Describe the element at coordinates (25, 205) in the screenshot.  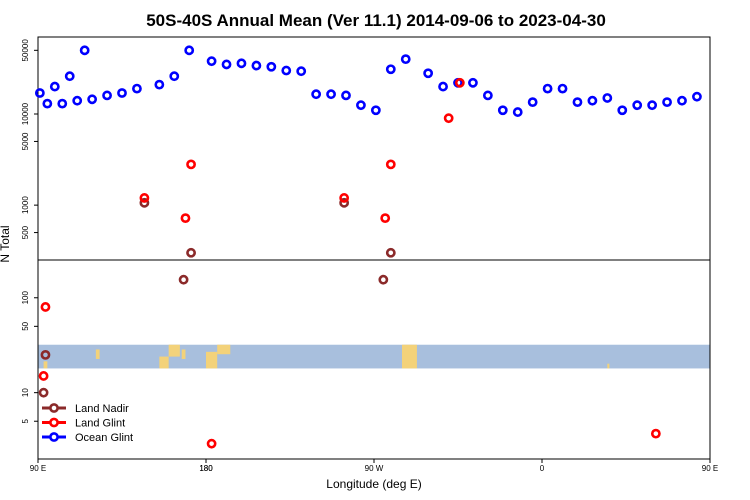
I see `y-tick-label: 1000` at that location.